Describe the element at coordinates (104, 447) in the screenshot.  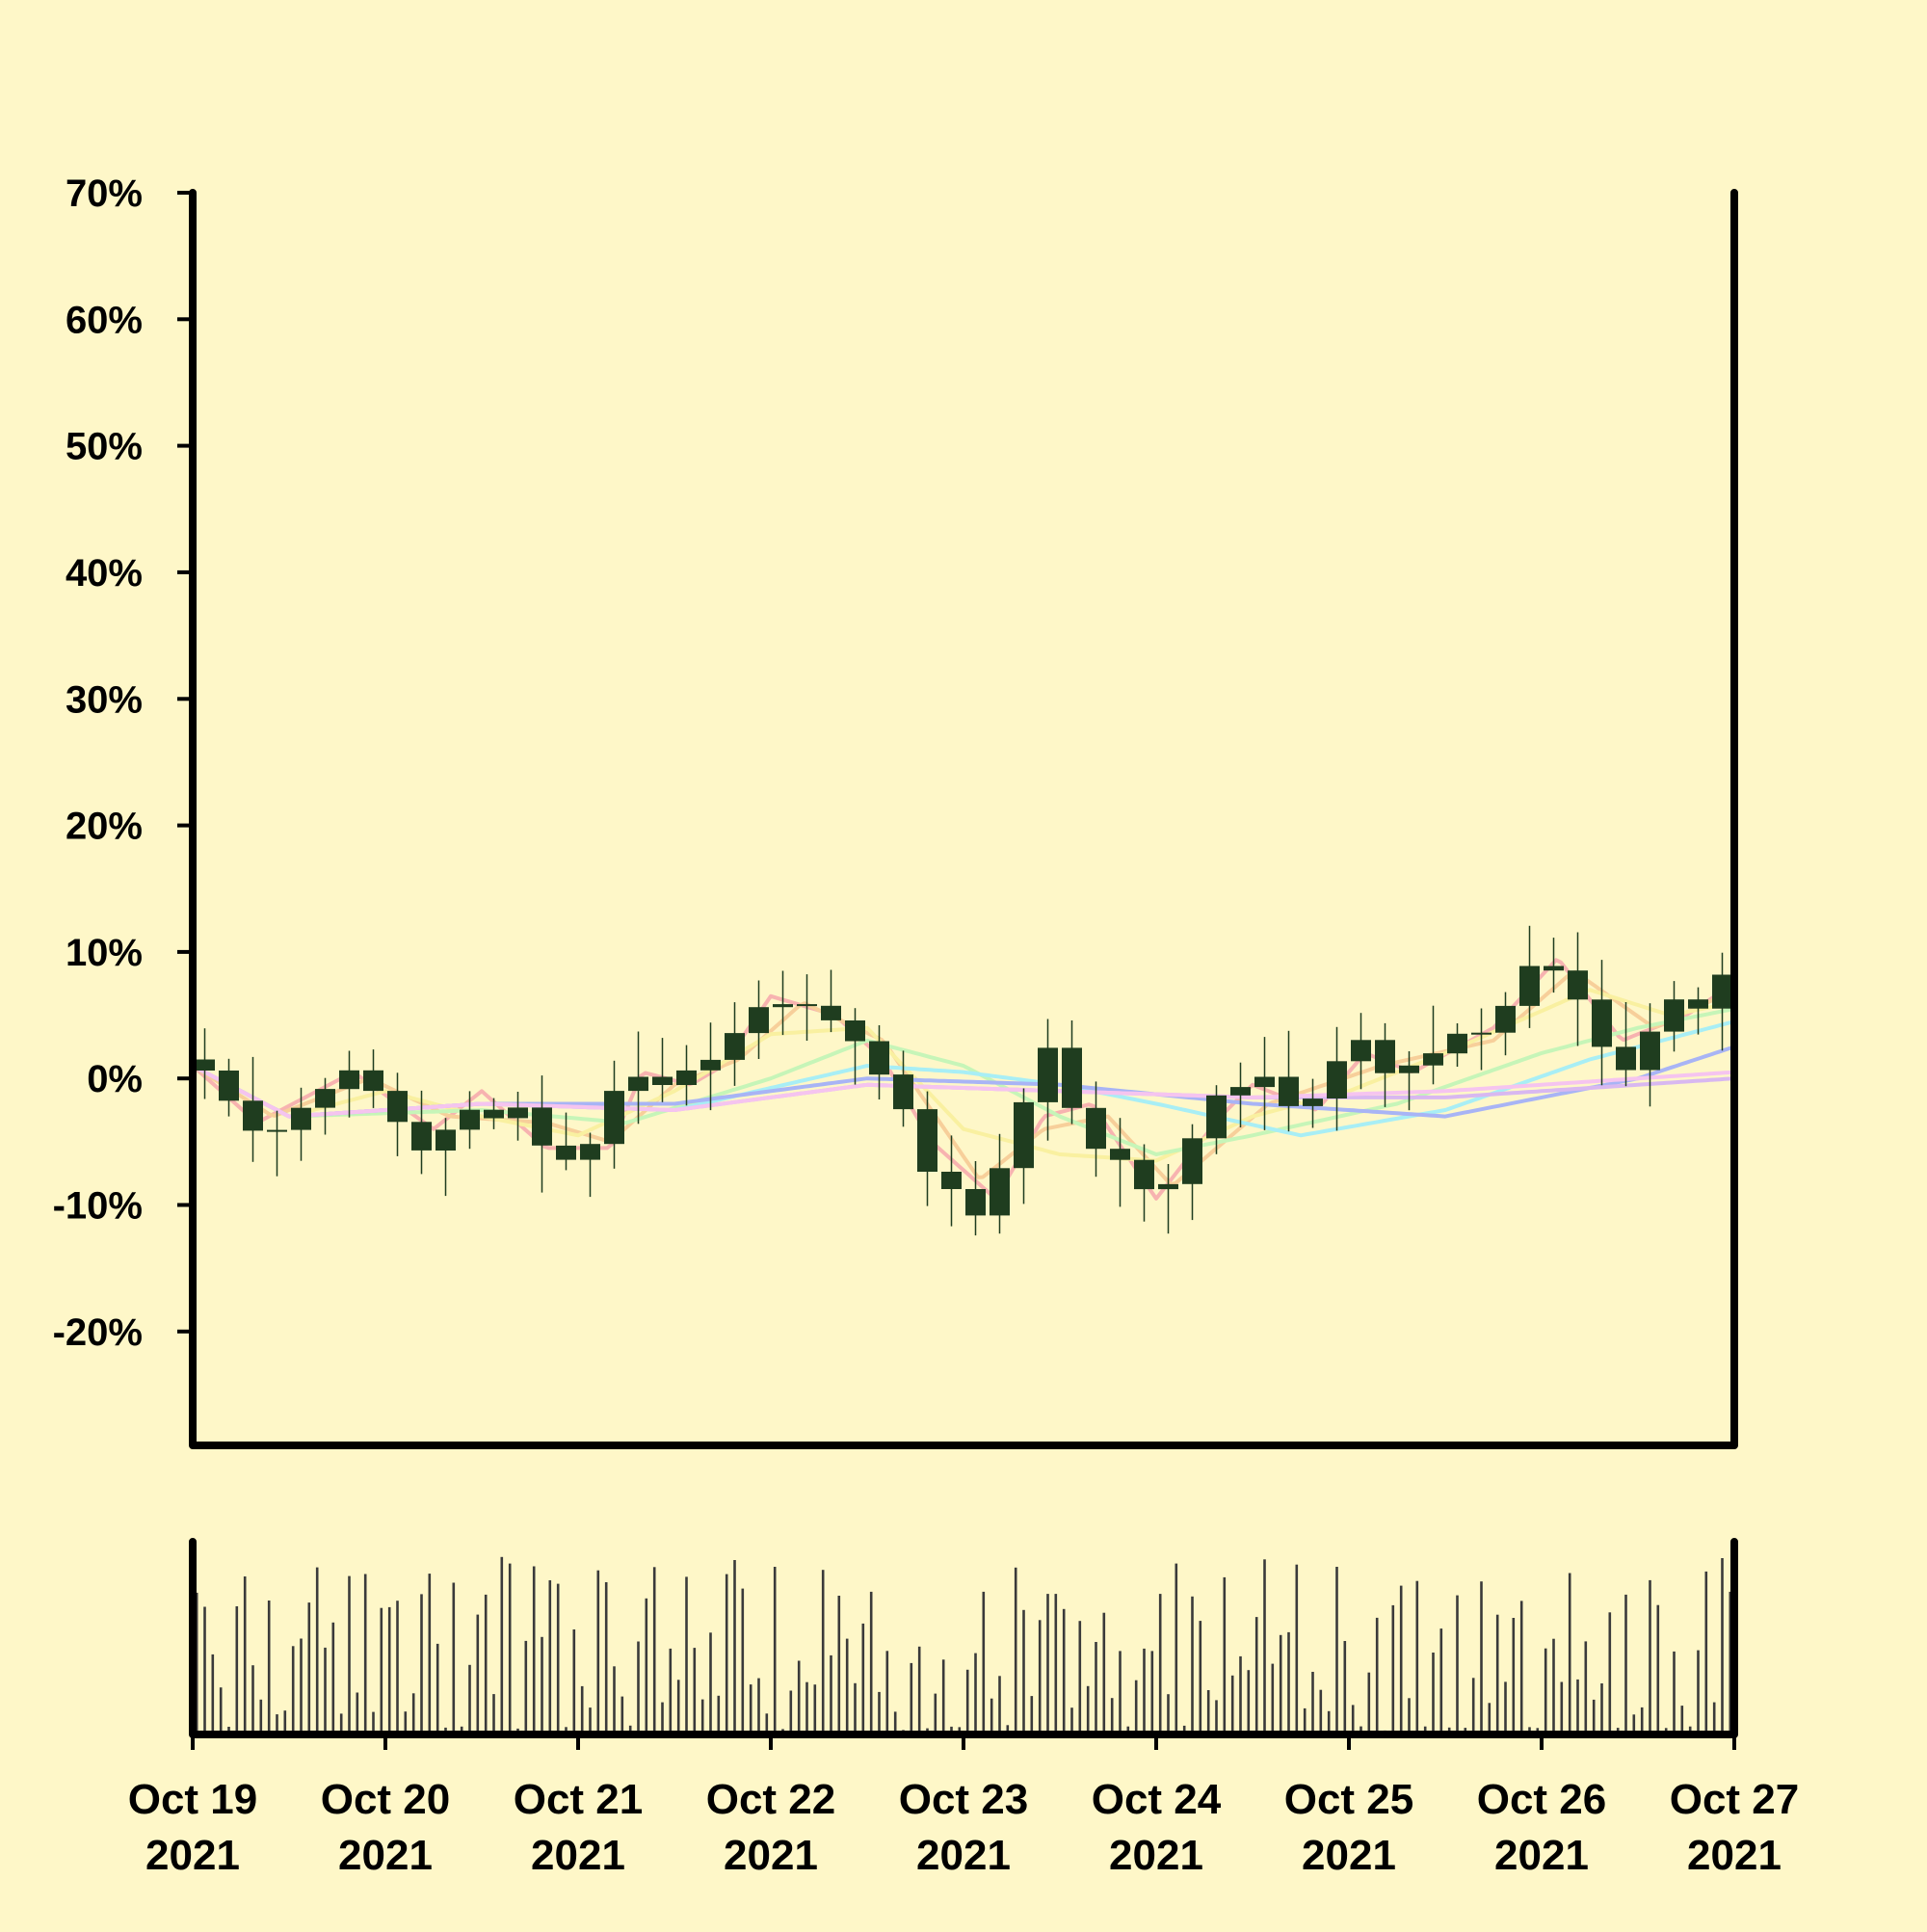
I see `y-tick-label: 50%` at that location.